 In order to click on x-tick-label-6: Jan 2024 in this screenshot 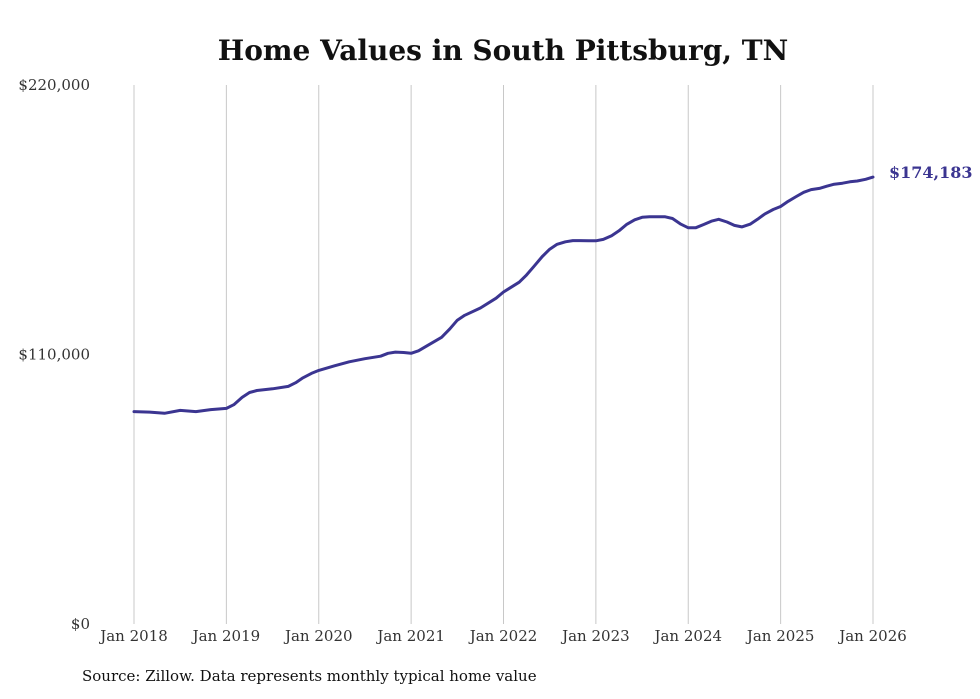, I will do `click(687, 636)`.